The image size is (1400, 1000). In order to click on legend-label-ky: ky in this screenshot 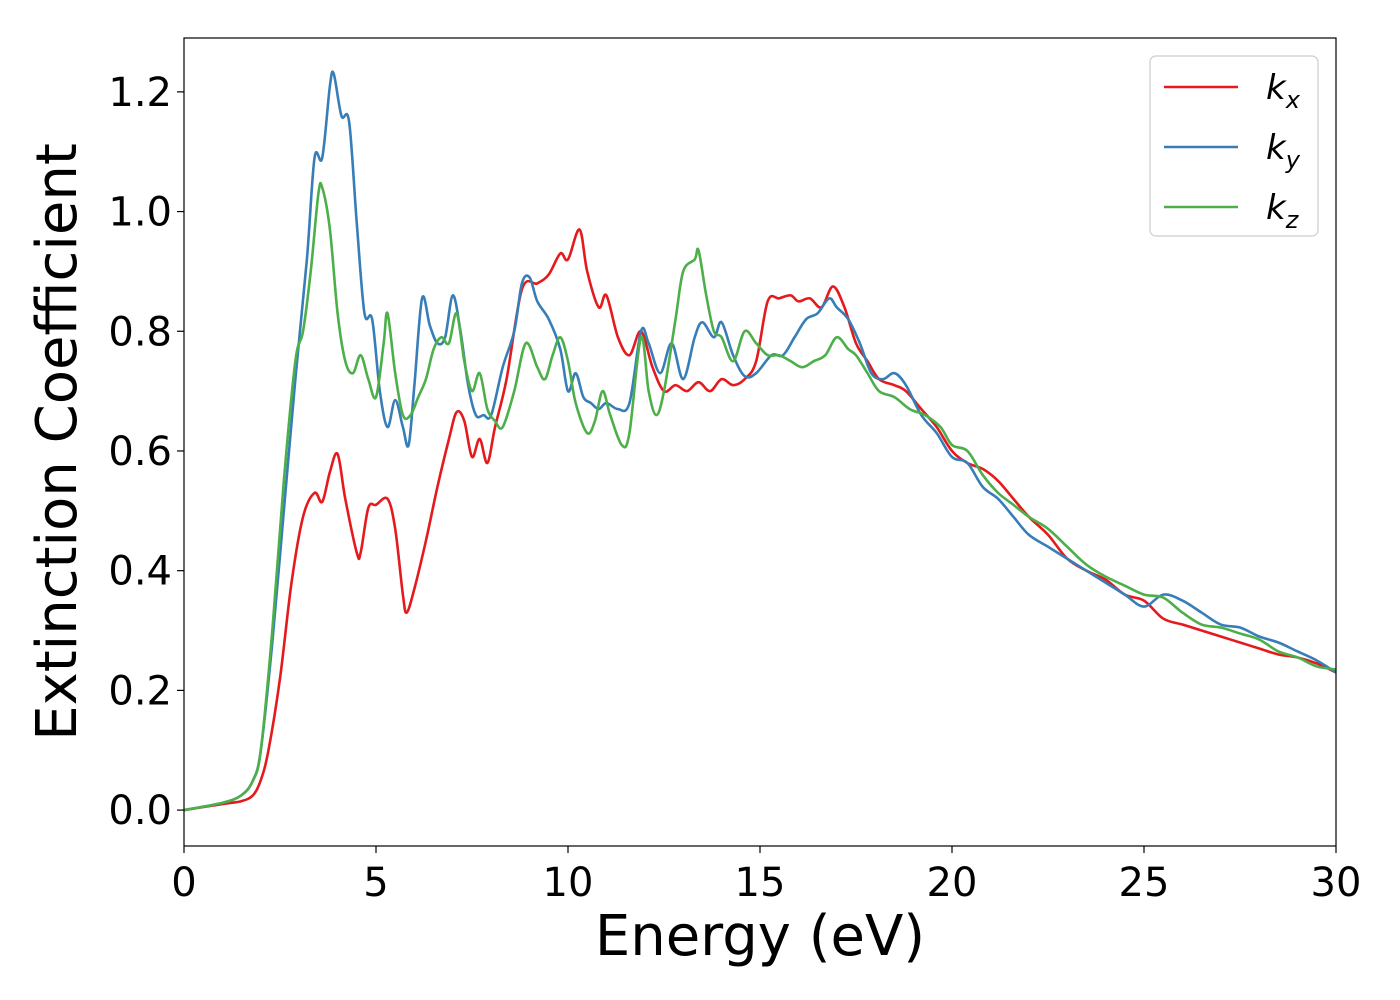, I will do `click(1283, 151)`.